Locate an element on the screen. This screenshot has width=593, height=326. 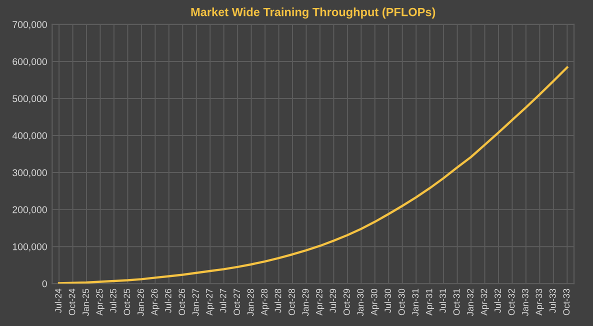
x-tick-label: Jan-27 is located at coordinates (195, 302).